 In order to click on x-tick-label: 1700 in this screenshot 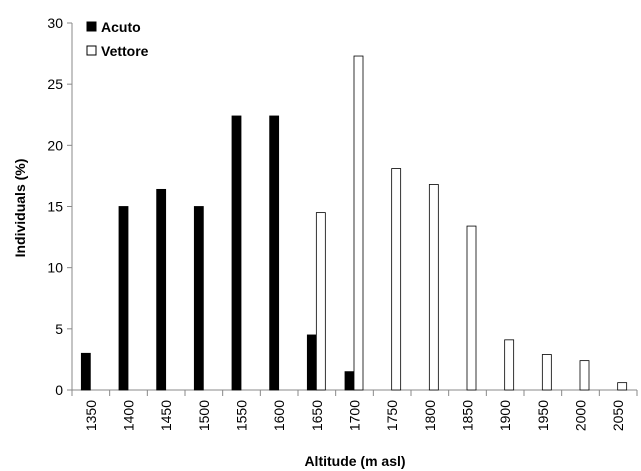, I will do `click(355, 415)`.